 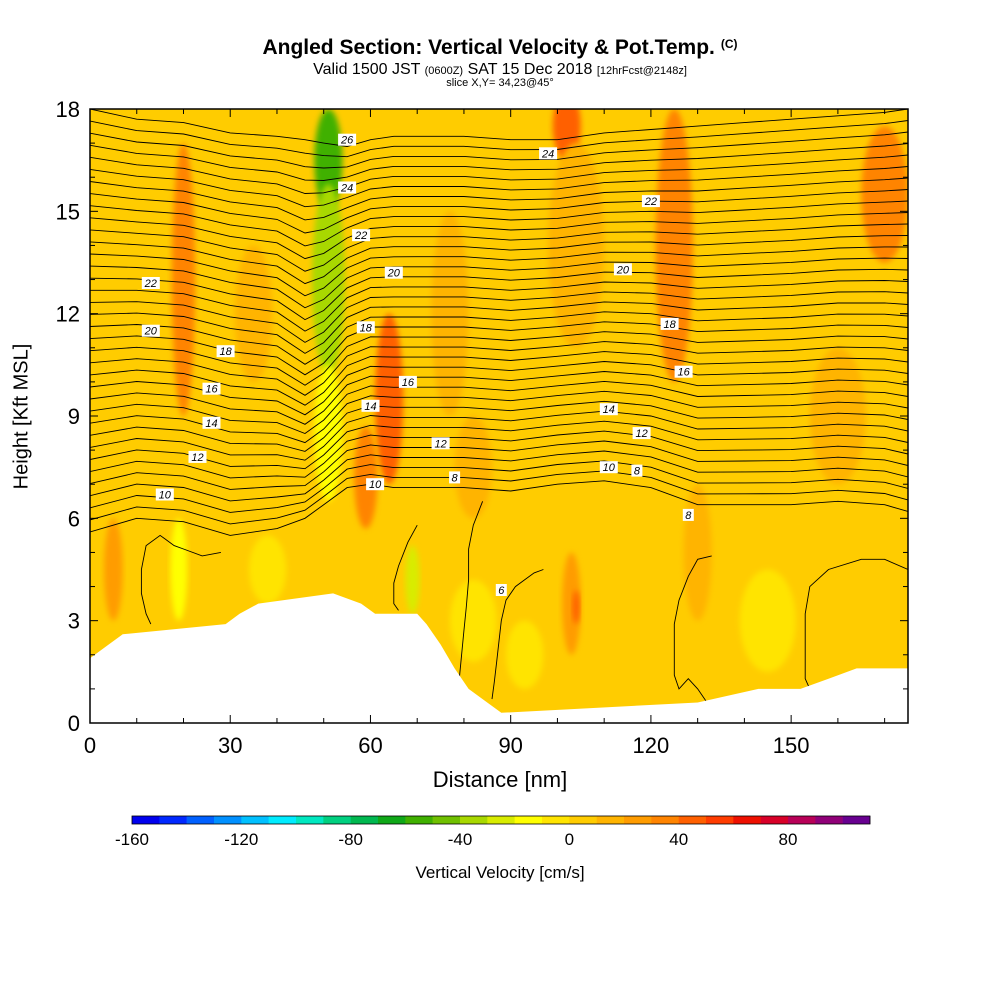 I want to click on contour-label-text: 16, so click(x=683, y=373).